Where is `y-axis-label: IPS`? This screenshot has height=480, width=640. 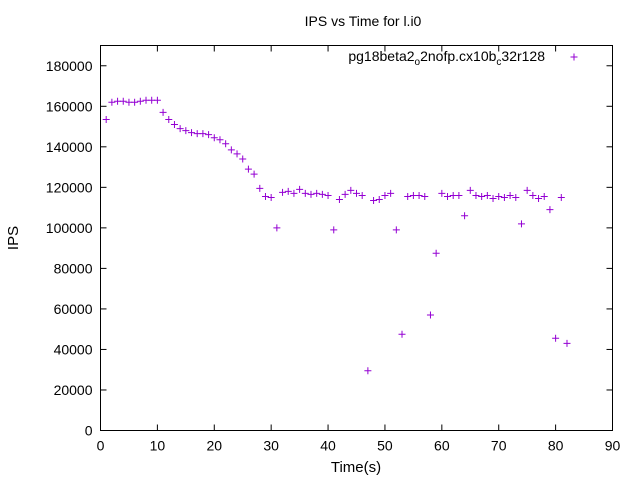 y-axis-label: IPS is located at coordinates (13, 238).